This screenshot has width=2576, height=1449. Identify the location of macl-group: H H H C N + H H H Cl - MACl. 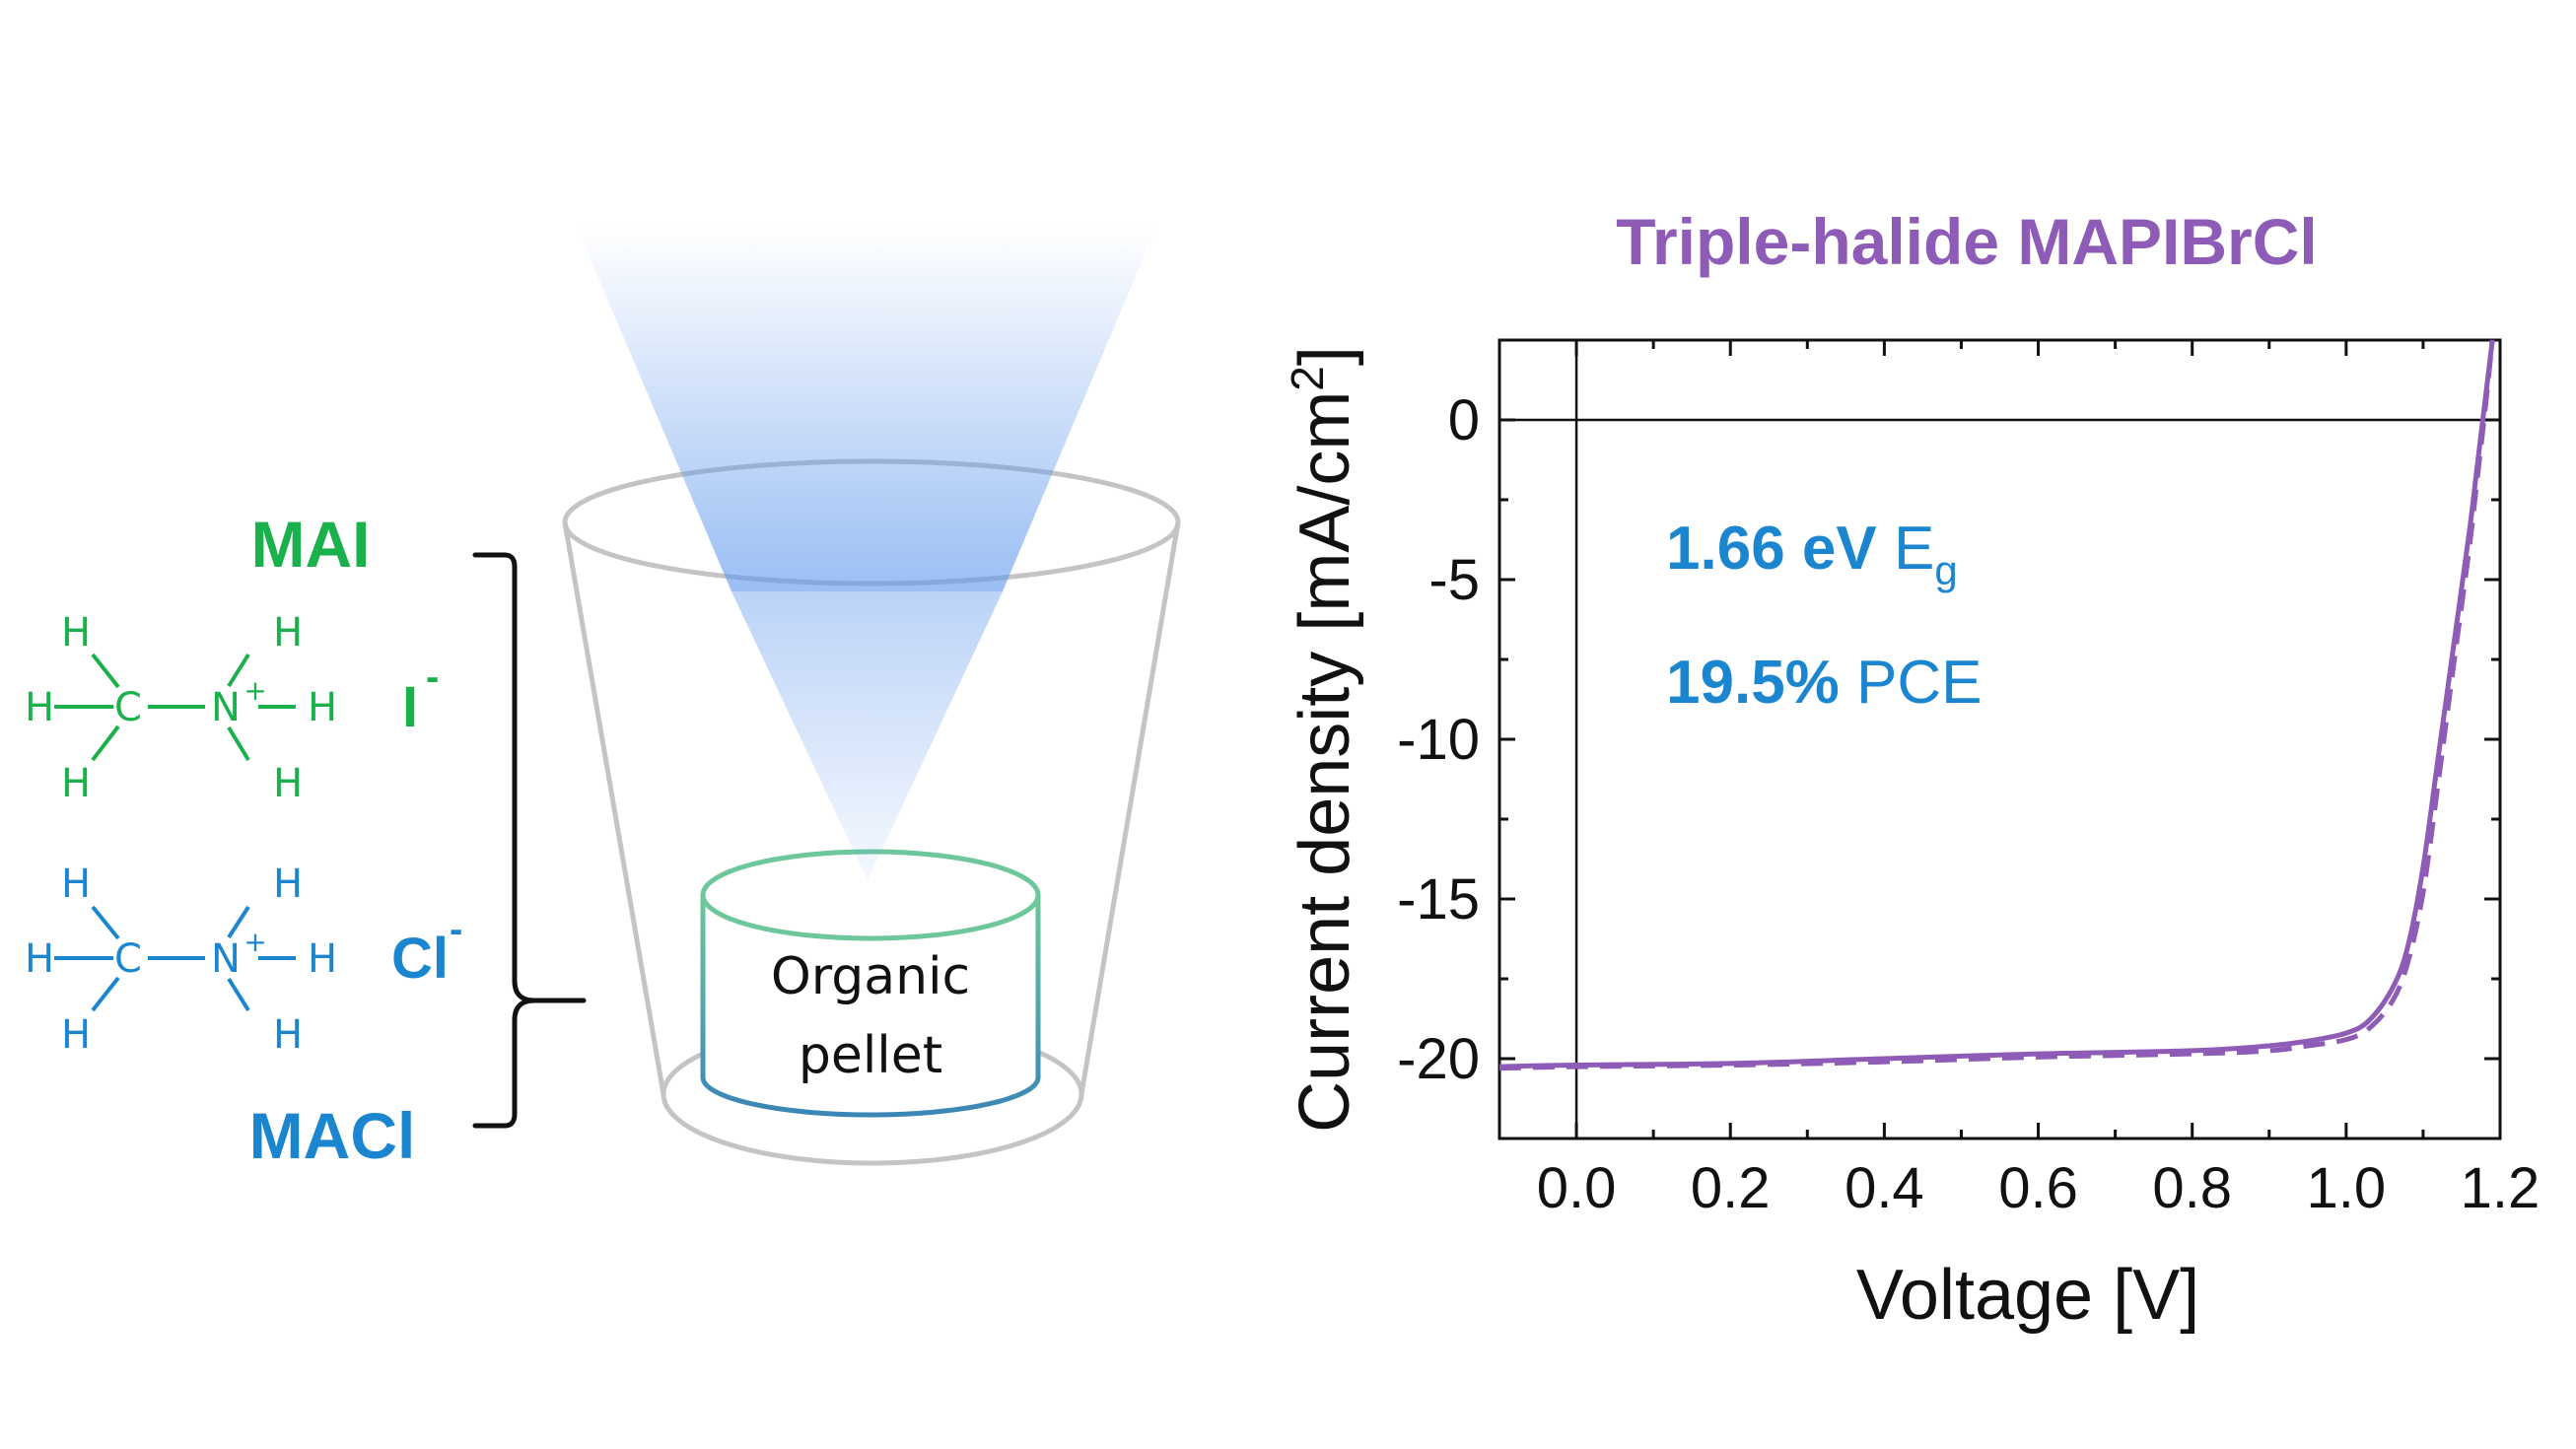
(244, 1017).